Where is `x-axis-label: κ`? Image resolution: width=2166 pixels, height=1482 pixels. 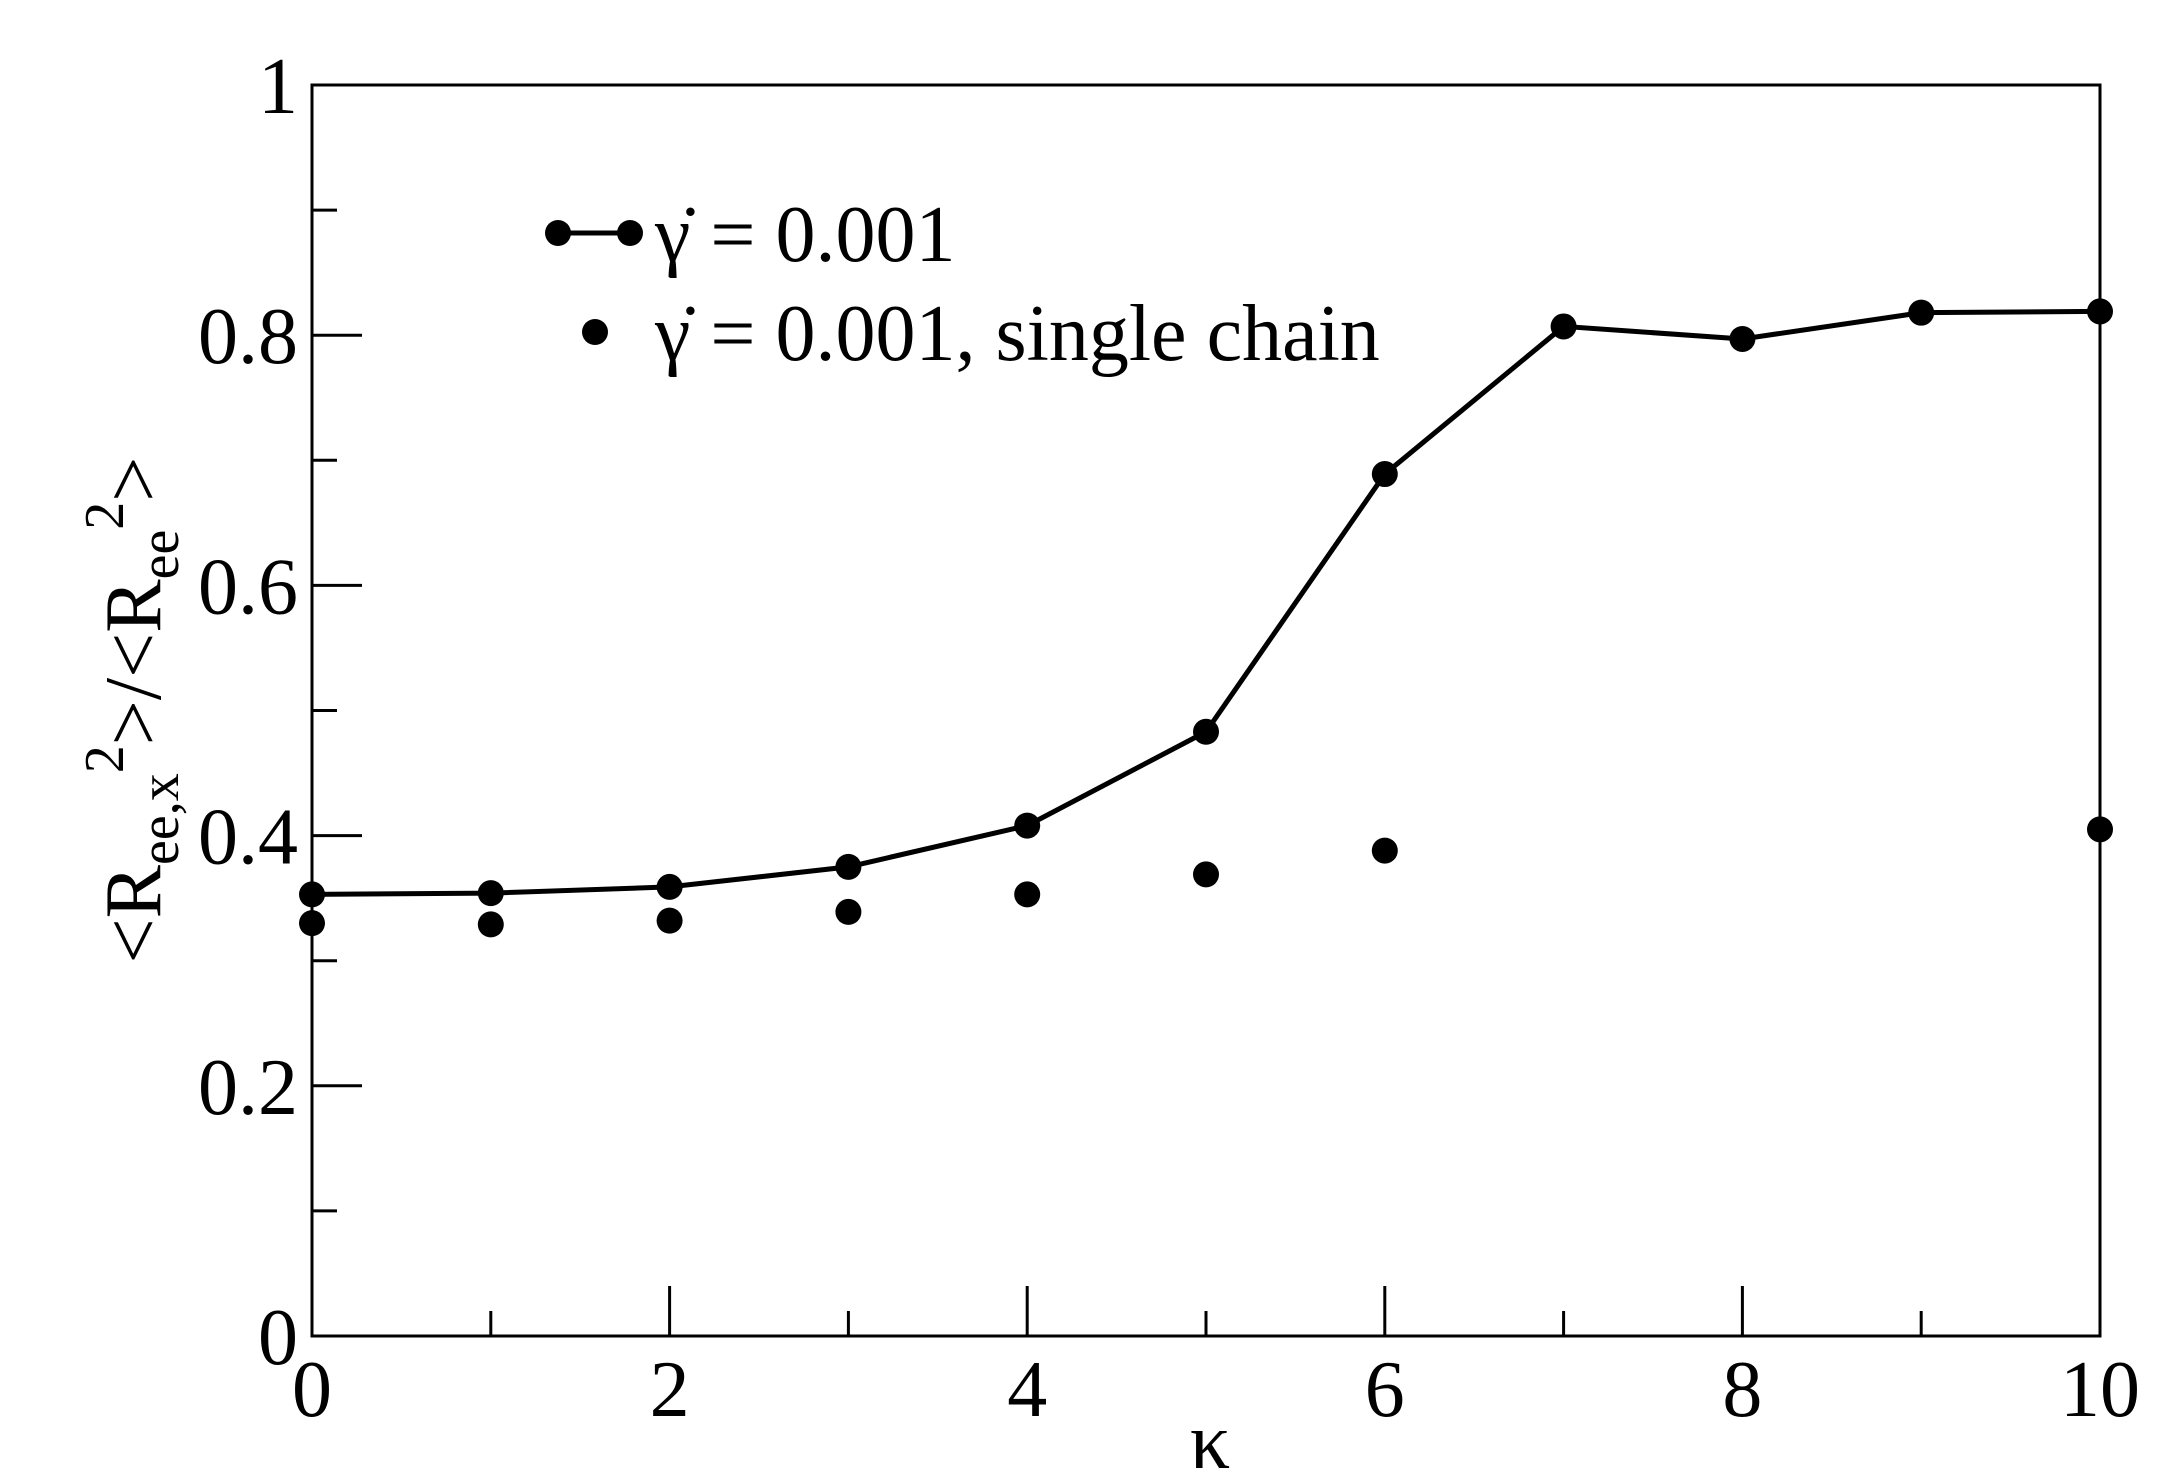 x-axis-label: κ is located at coordinates (1210, 1440).